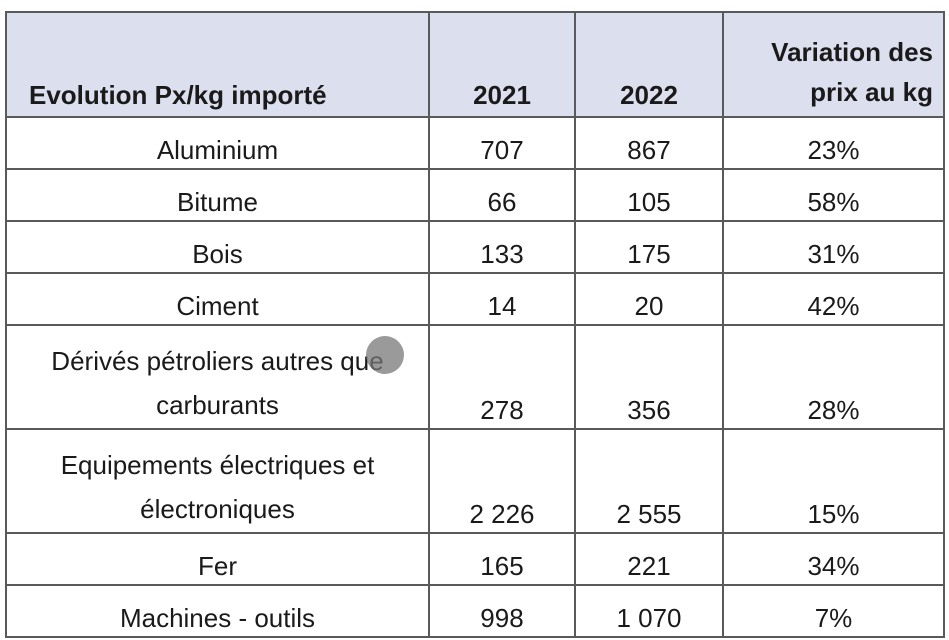  What do you see at coordinates (649, 611) in the screenshot?
I see `row-2022: 1 070` at bounding box center [649, 611].